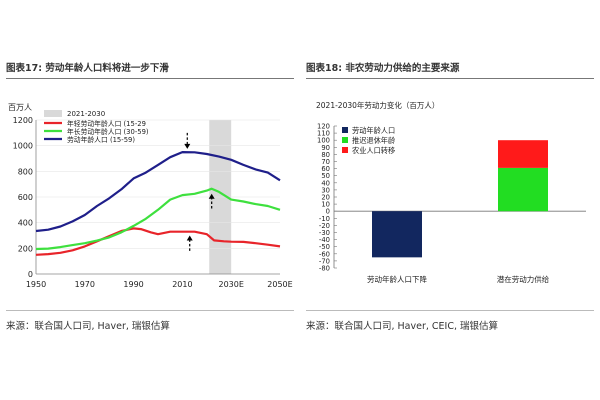 The image size is (600, 400). I want to click on y-tick-label: -70, so click(324, 261).